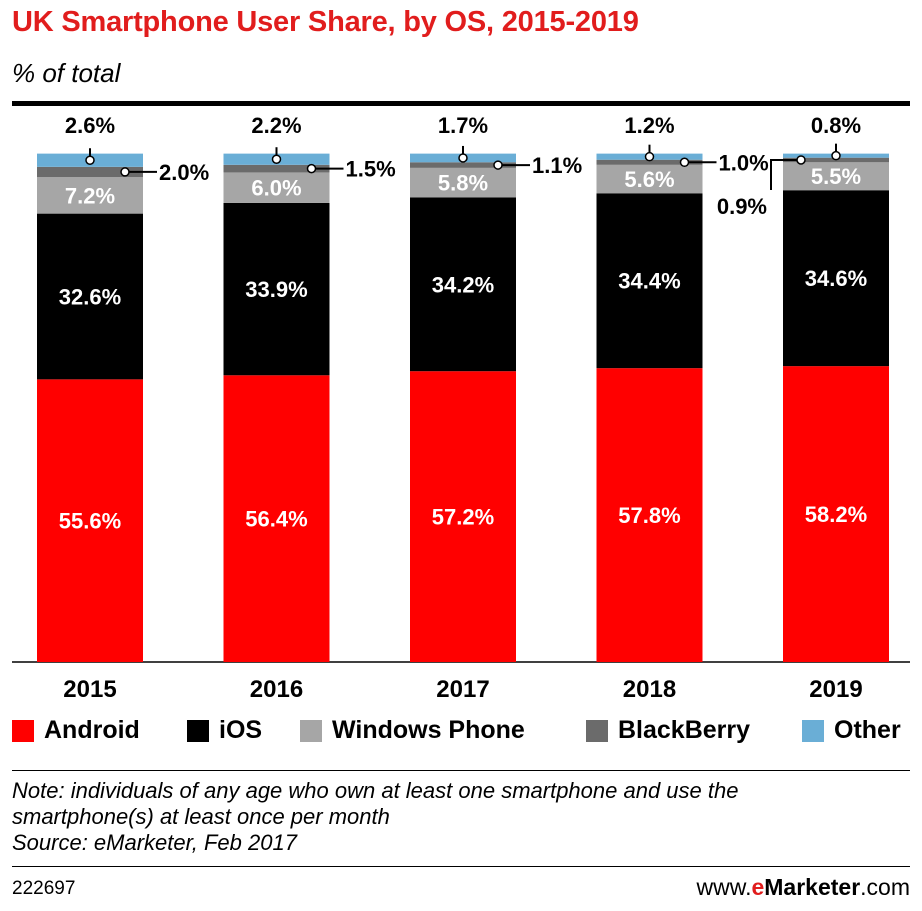 The width and height of the screenshot is (922, 911). I want to click on data-label-other-2015: 2.6%, so click(90, 125).